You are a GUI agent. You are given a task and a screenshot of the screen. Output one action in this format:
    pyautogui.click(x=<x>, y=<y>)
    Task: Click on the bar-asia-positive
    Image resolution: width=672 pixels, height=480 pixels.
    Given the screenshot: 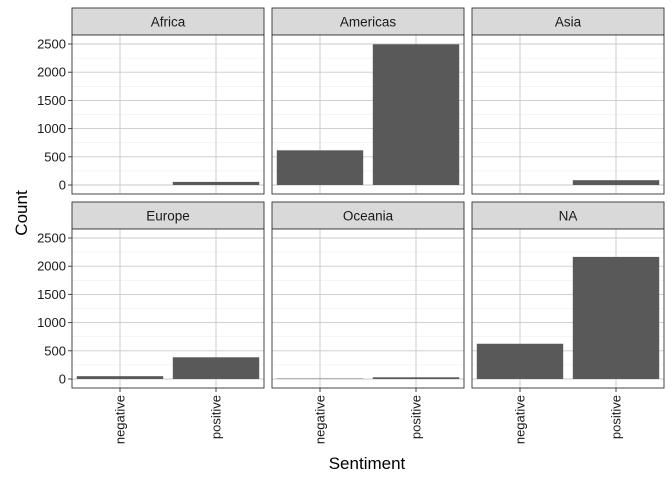 What is the action you would take?
    pyautogui.click(x=616, y=182)
    